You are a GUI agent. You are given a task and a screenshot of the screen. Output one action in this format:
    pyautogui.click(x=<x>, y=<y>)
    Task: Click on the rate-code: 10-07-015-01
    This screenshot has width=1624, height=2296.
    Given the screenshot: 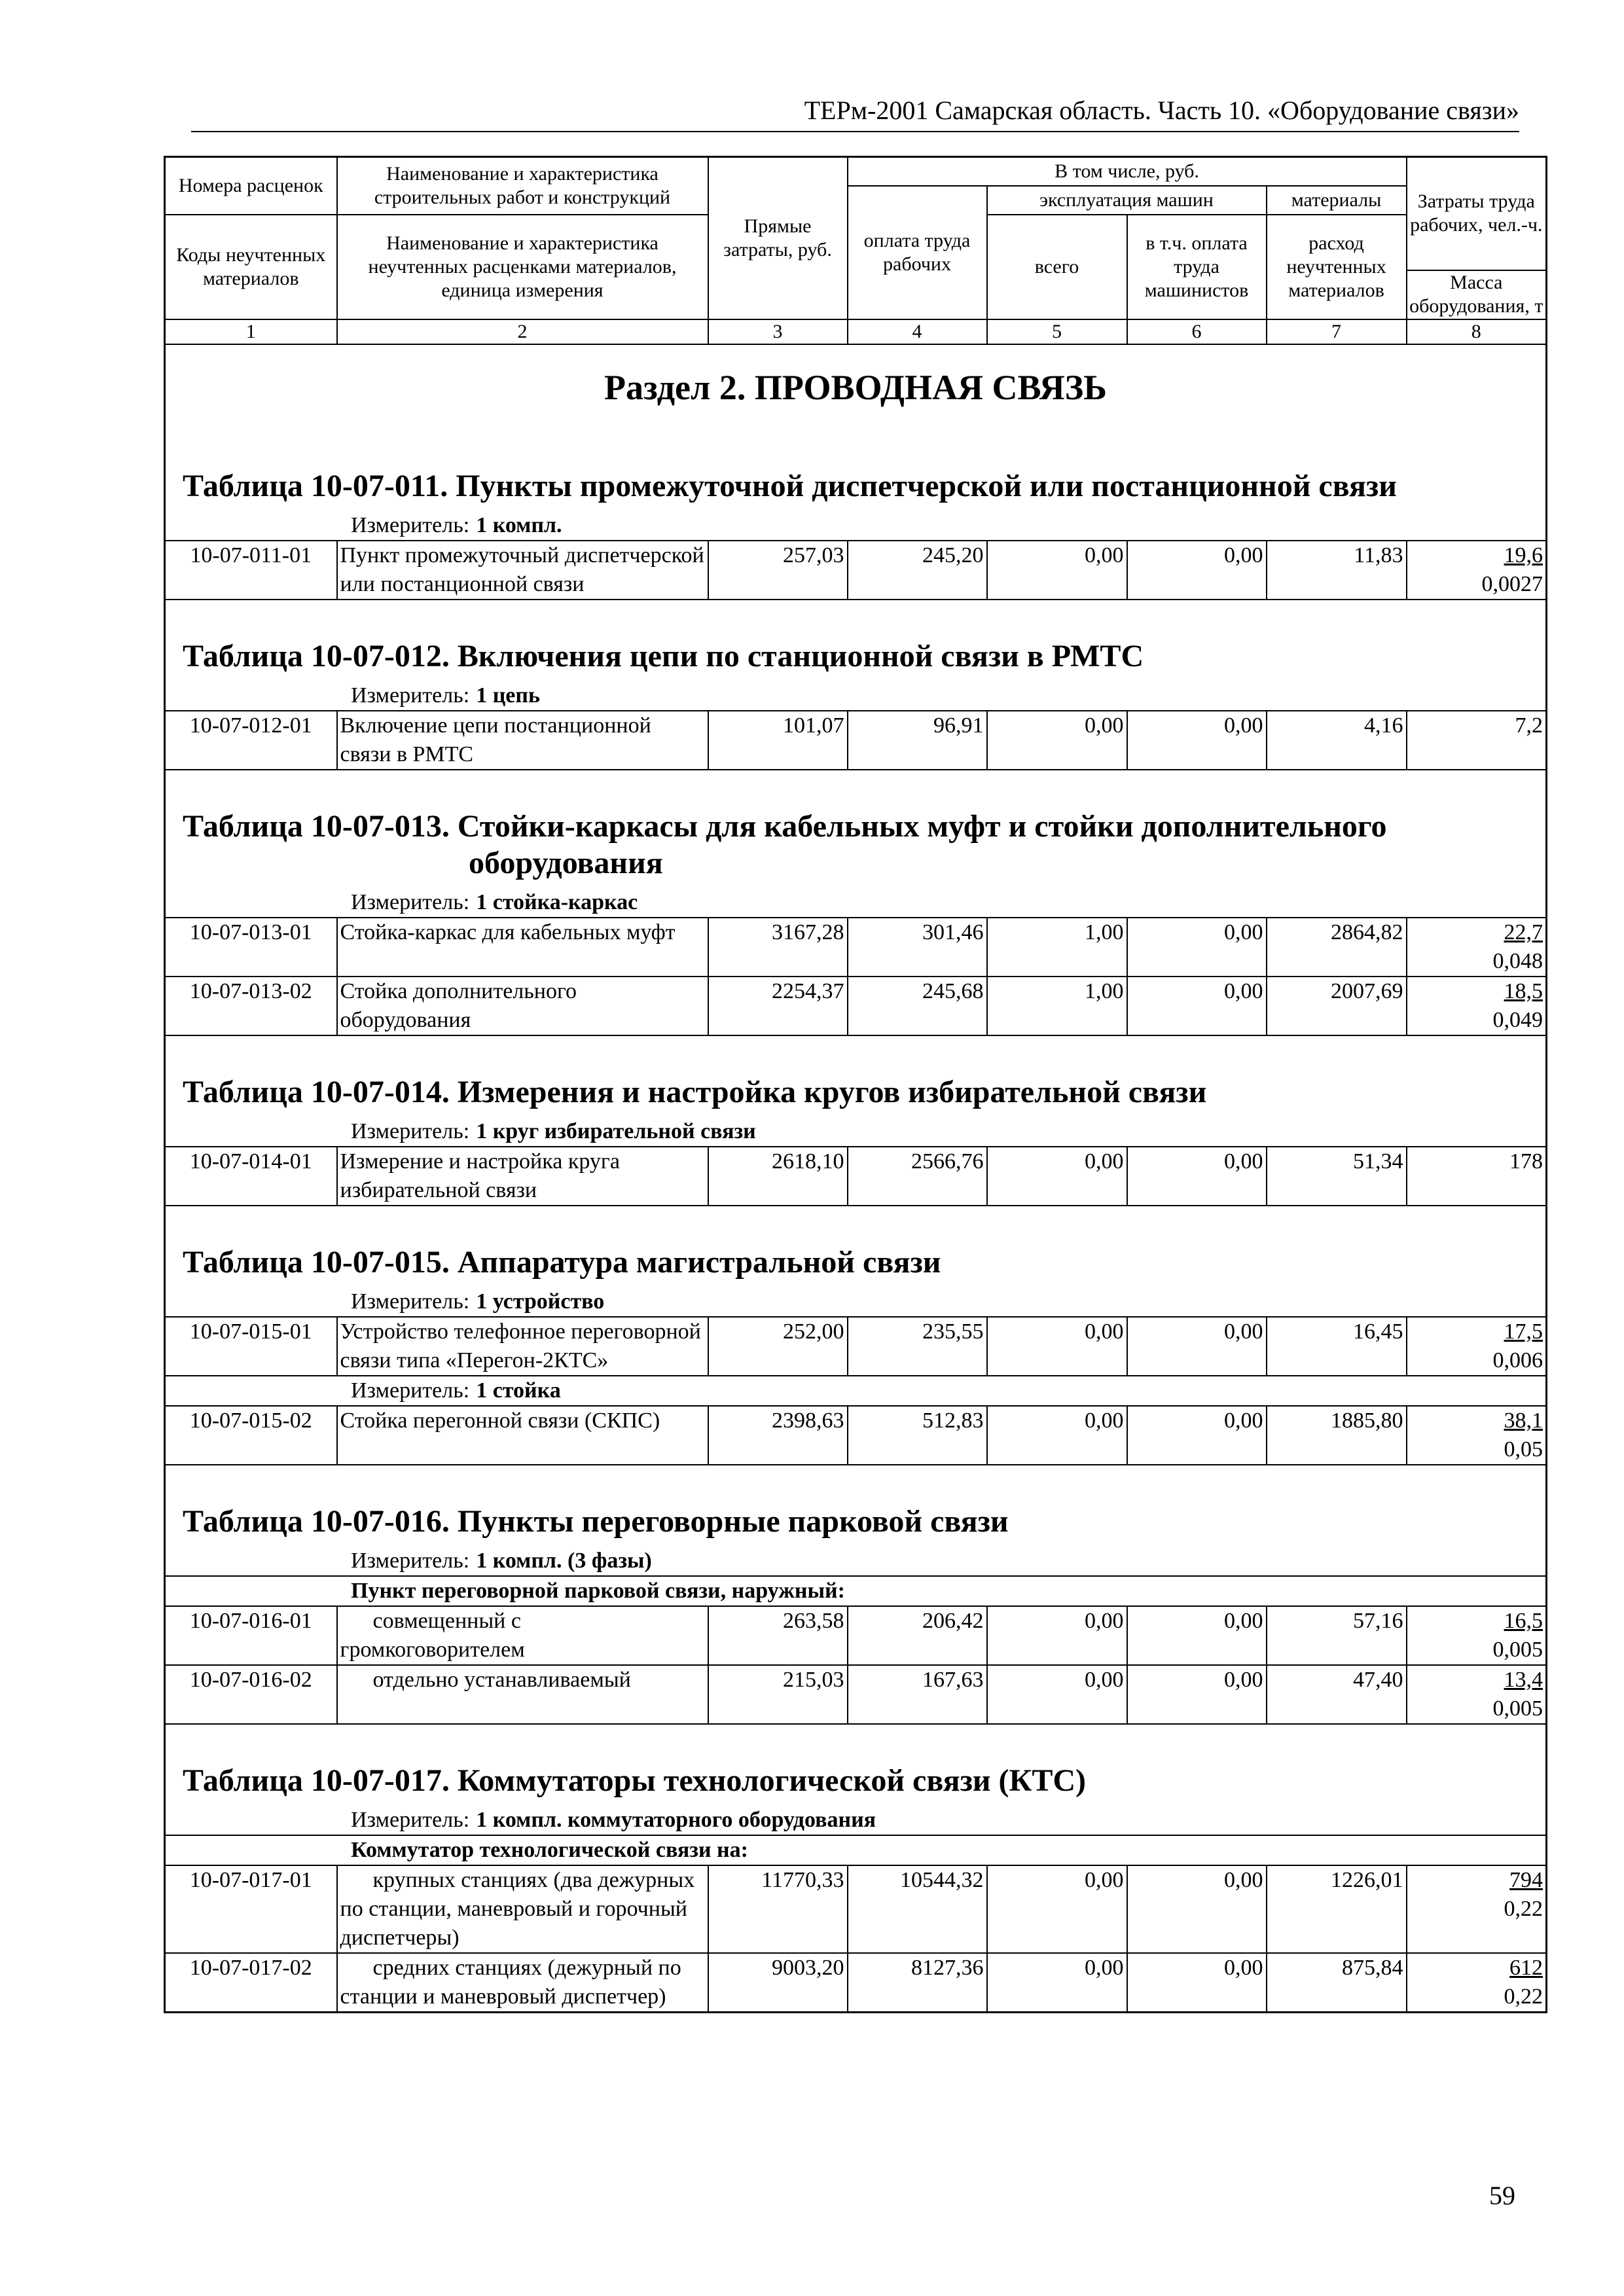 What is the action you would take?
    pyautogui.click(x=251, y=1346)
    